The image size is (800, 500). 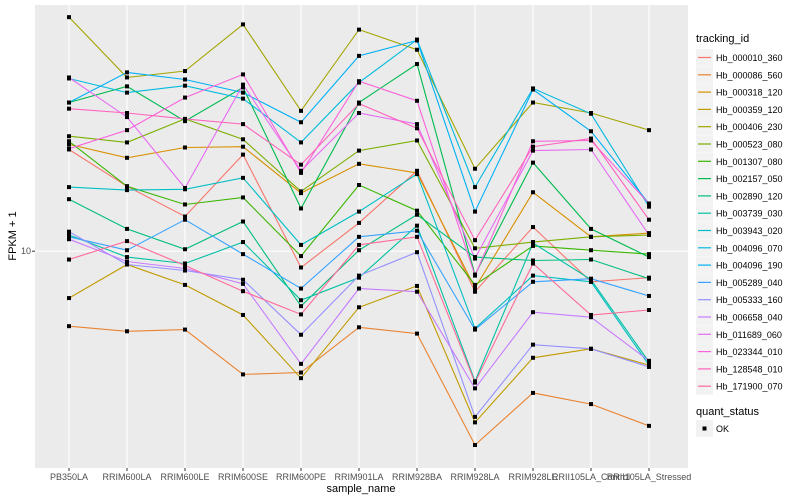 What do you see at coordinates (474, 477) in the screenshot?
I see `x-tick-label: RRIM928LA` at bounding box center [474, 477].